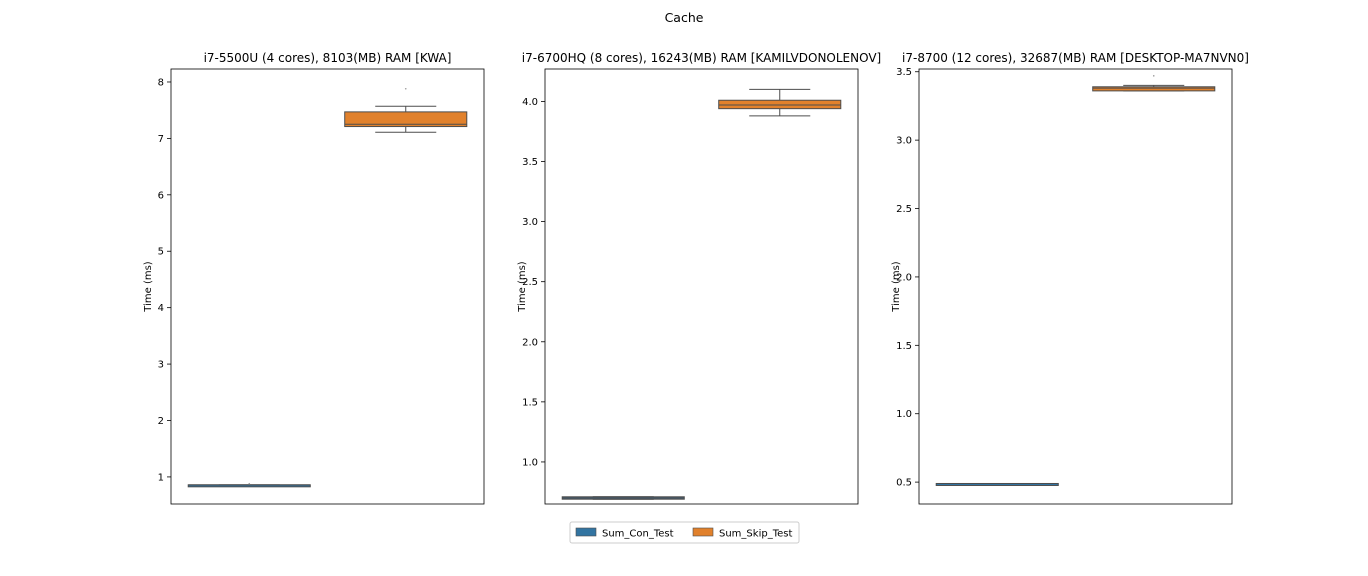  Describe the element at coordinates (161, 82) in the screenshot. I see `y-tick-label: 8` at that location.